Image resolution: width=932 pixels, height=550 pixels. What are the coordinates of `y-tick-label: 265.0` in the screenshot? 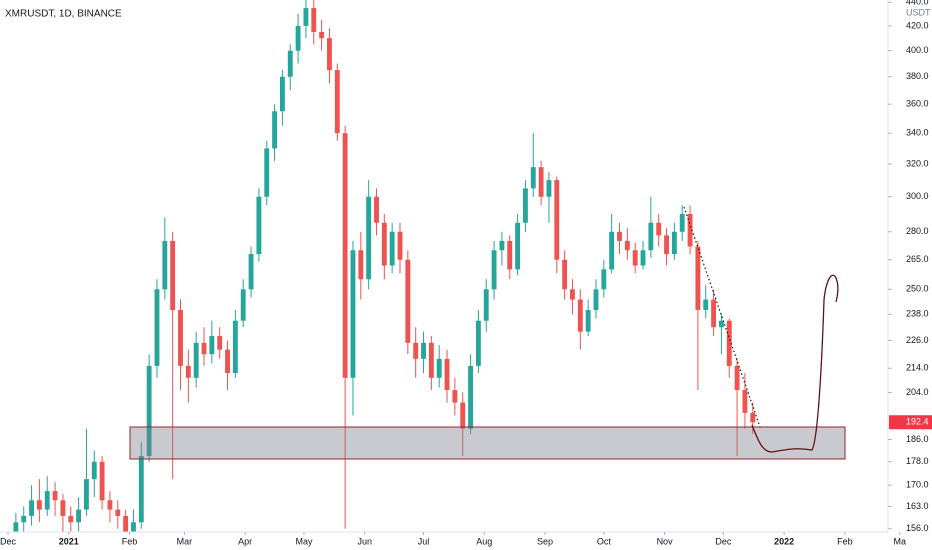 It's located at (917, 259).